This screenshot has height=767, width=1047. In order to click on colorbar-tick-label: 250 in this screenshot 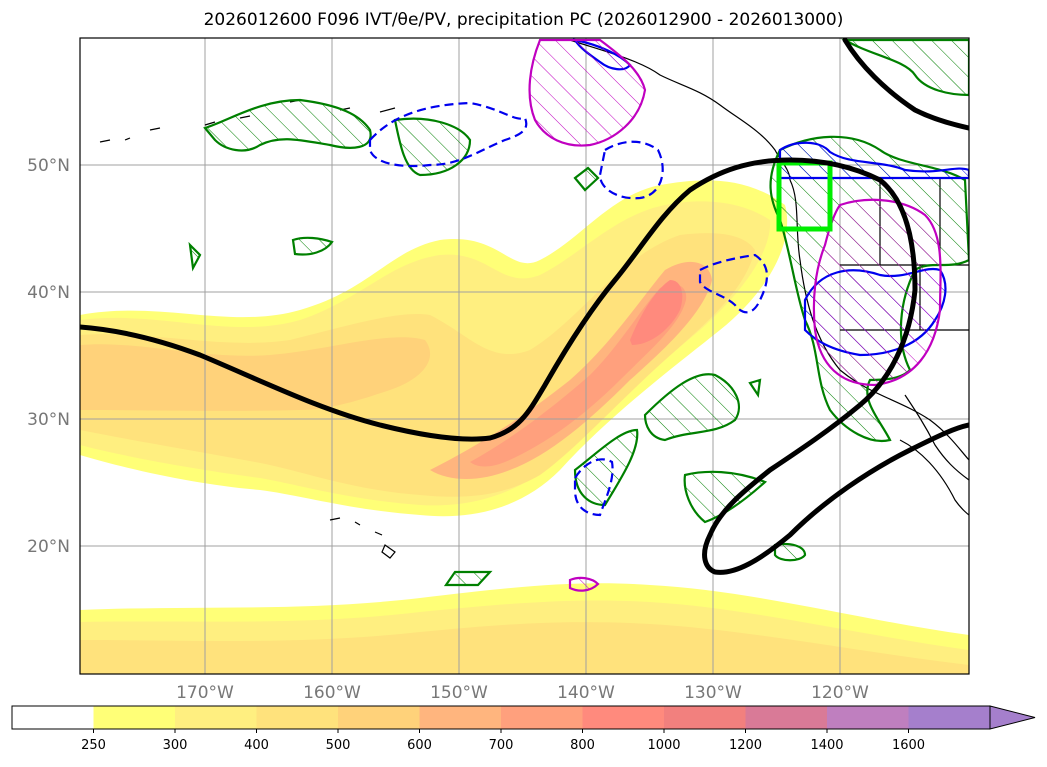, I will do `click(93, 745)`.